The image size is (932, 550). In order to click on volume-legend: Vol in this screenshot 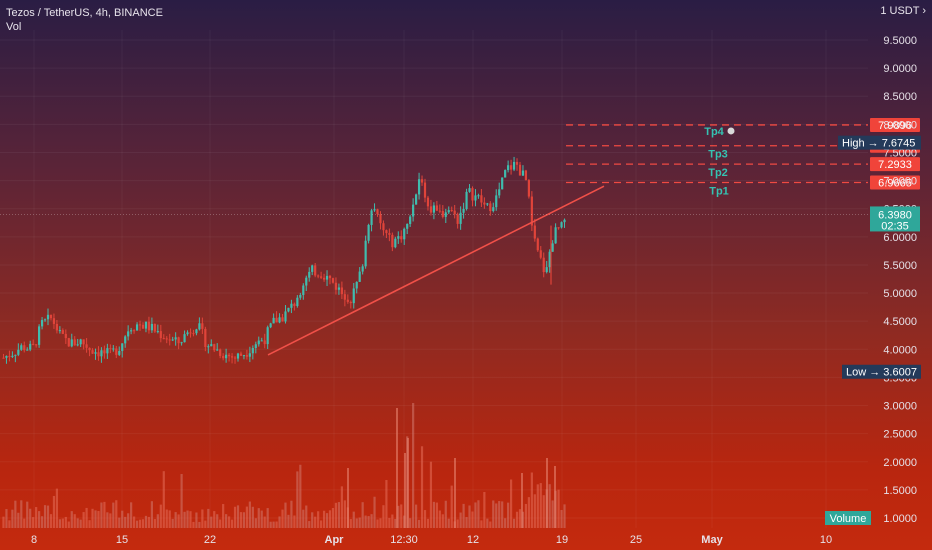, I will do `click(14, 27)`.